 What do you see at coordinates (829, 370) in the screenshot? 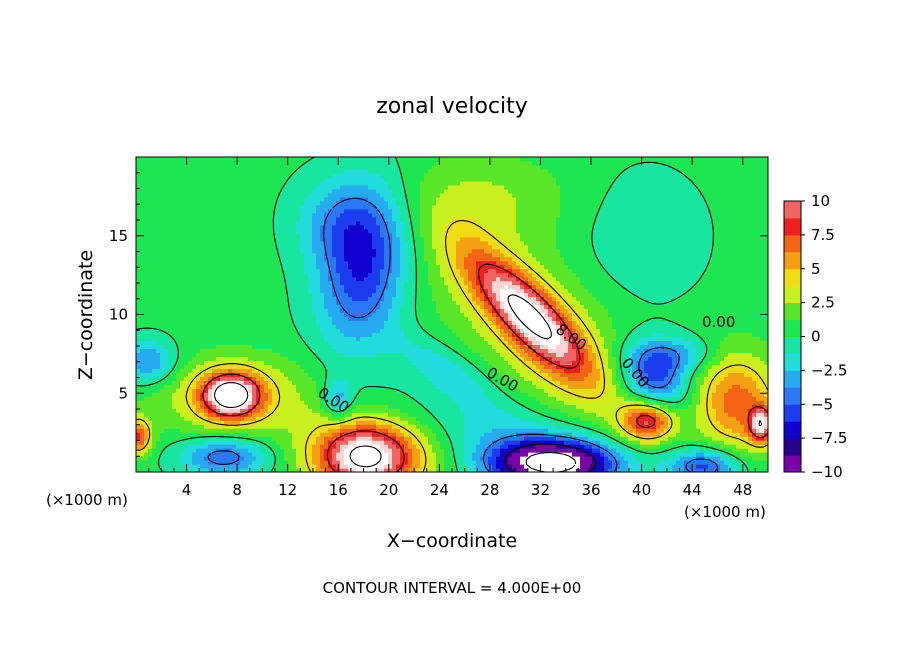
I see `colorbar-tick-label: −2.5` at bounding box center [829, 370].